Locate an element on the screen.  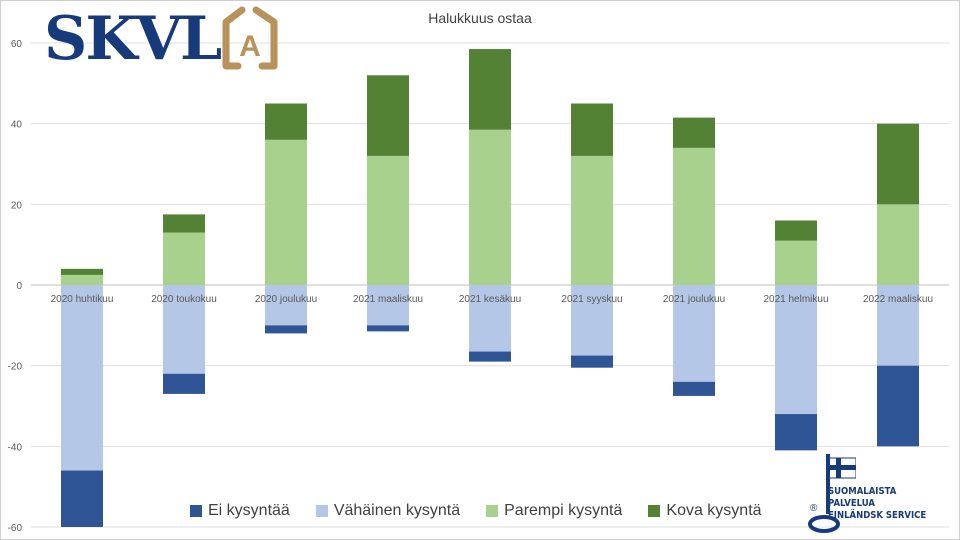
legend-item-parempi: Parempi kysyntä is located at coordinates (554, 511).